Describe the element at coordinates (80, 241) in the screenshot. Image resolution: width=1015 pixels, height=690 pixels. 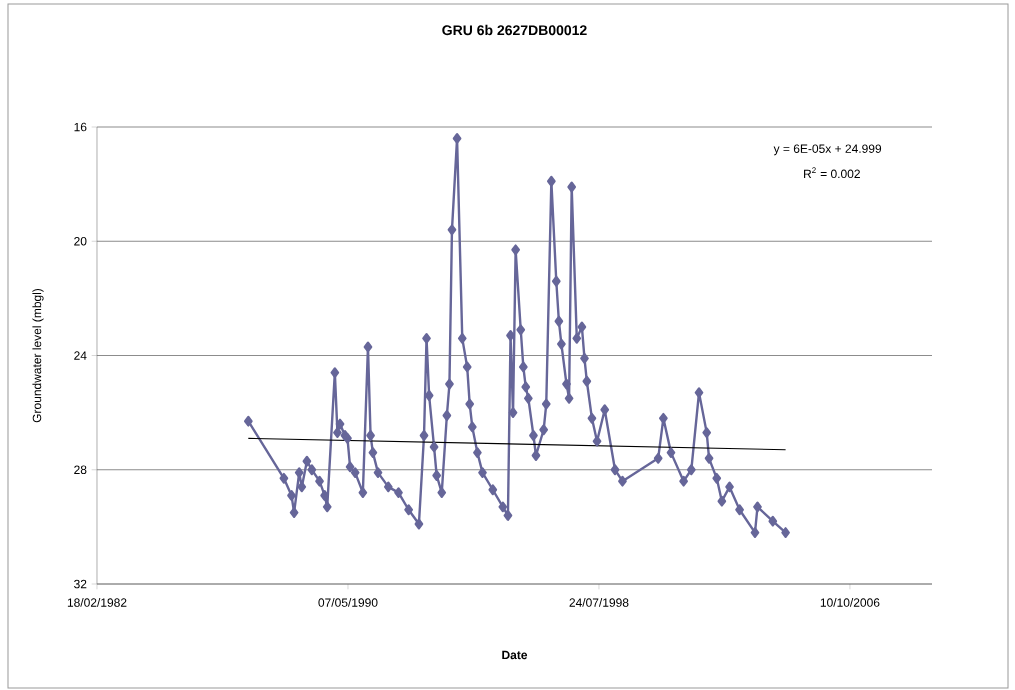
I see `y-tick-label: 20` at that location.